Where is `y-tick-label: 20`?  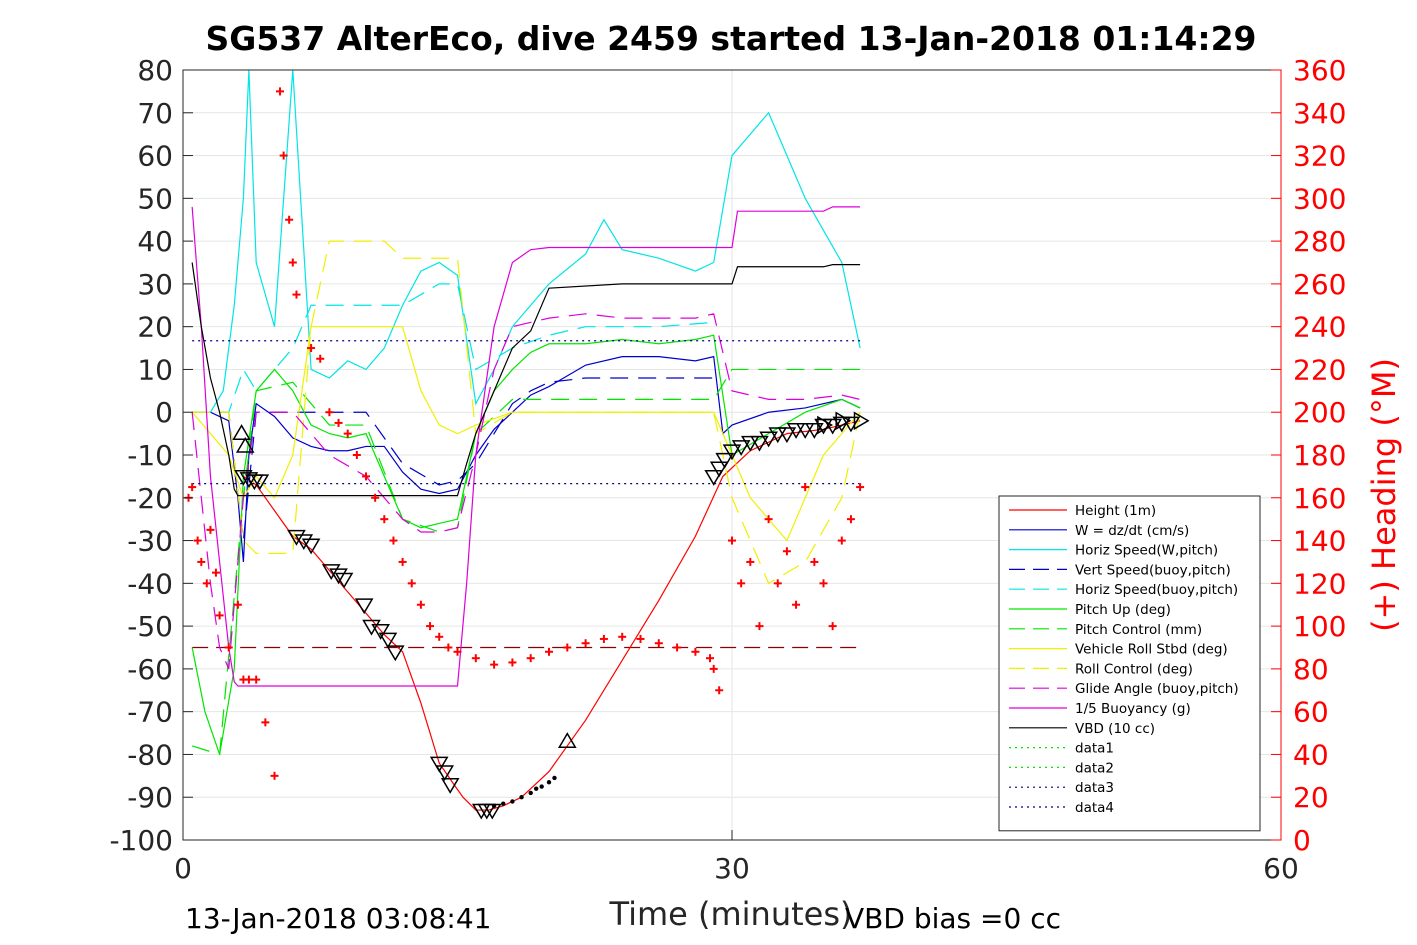 y-tick-label: 20 is located at coordinates (155, 327).